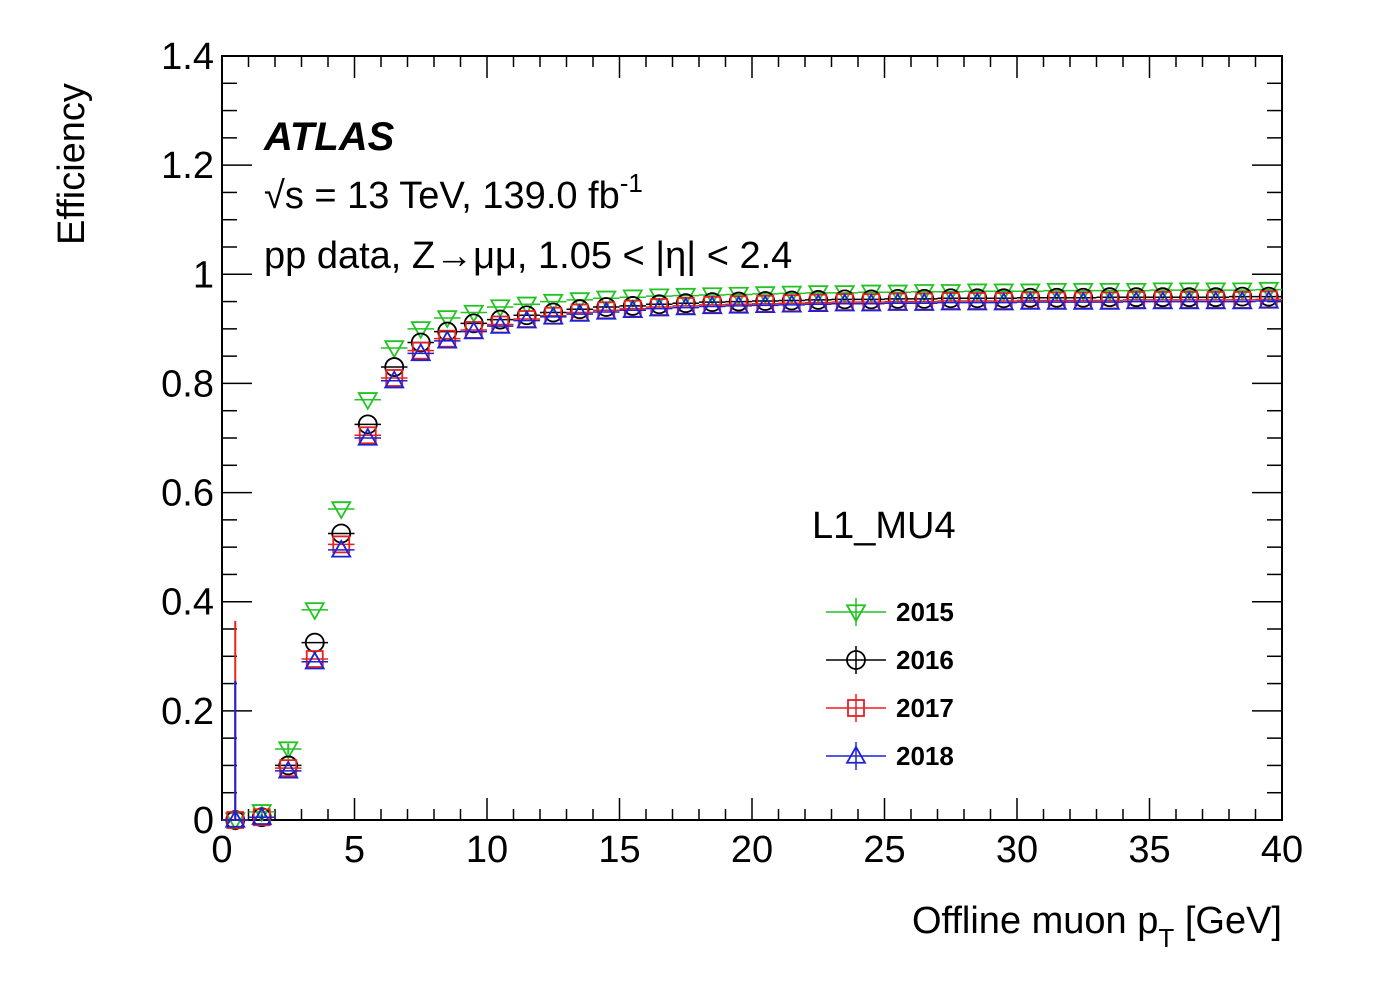  Describe the element at coordinates (925, 612) in the screenshot. I see `legend-label: 2015` at that location.